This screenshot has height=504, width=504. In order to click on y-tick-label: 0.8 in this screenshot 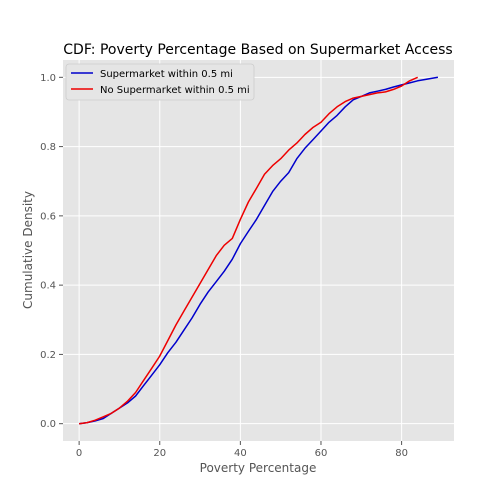, I will do `click(48, 147)`.